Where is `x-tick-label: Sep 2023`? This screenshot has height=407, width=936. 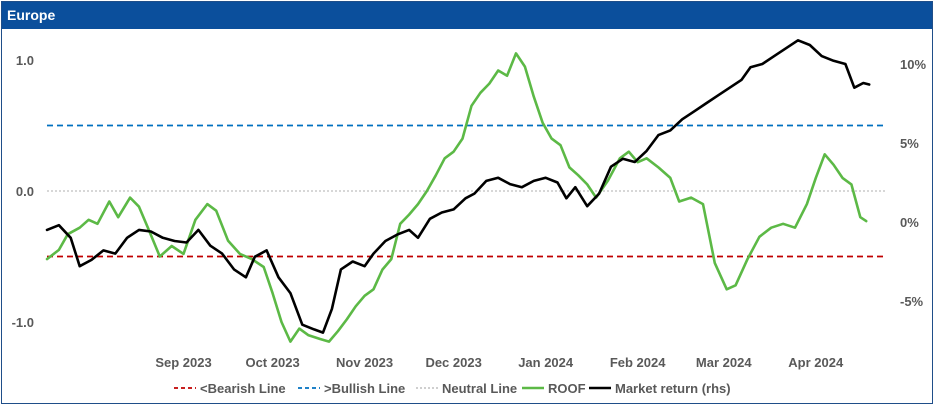
x-tick-label: Sep 2023 is located at coordinates (183, 362).